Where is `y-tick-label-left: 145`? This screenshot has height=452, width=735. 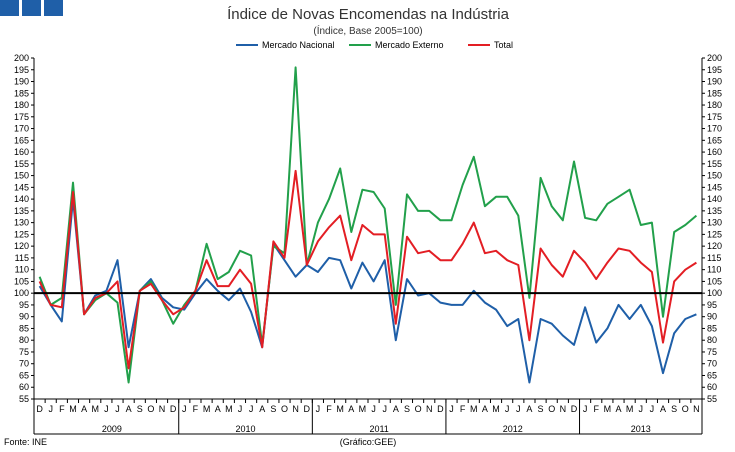 y-tick-label-left: 145 is located at coordinates (21, 187).